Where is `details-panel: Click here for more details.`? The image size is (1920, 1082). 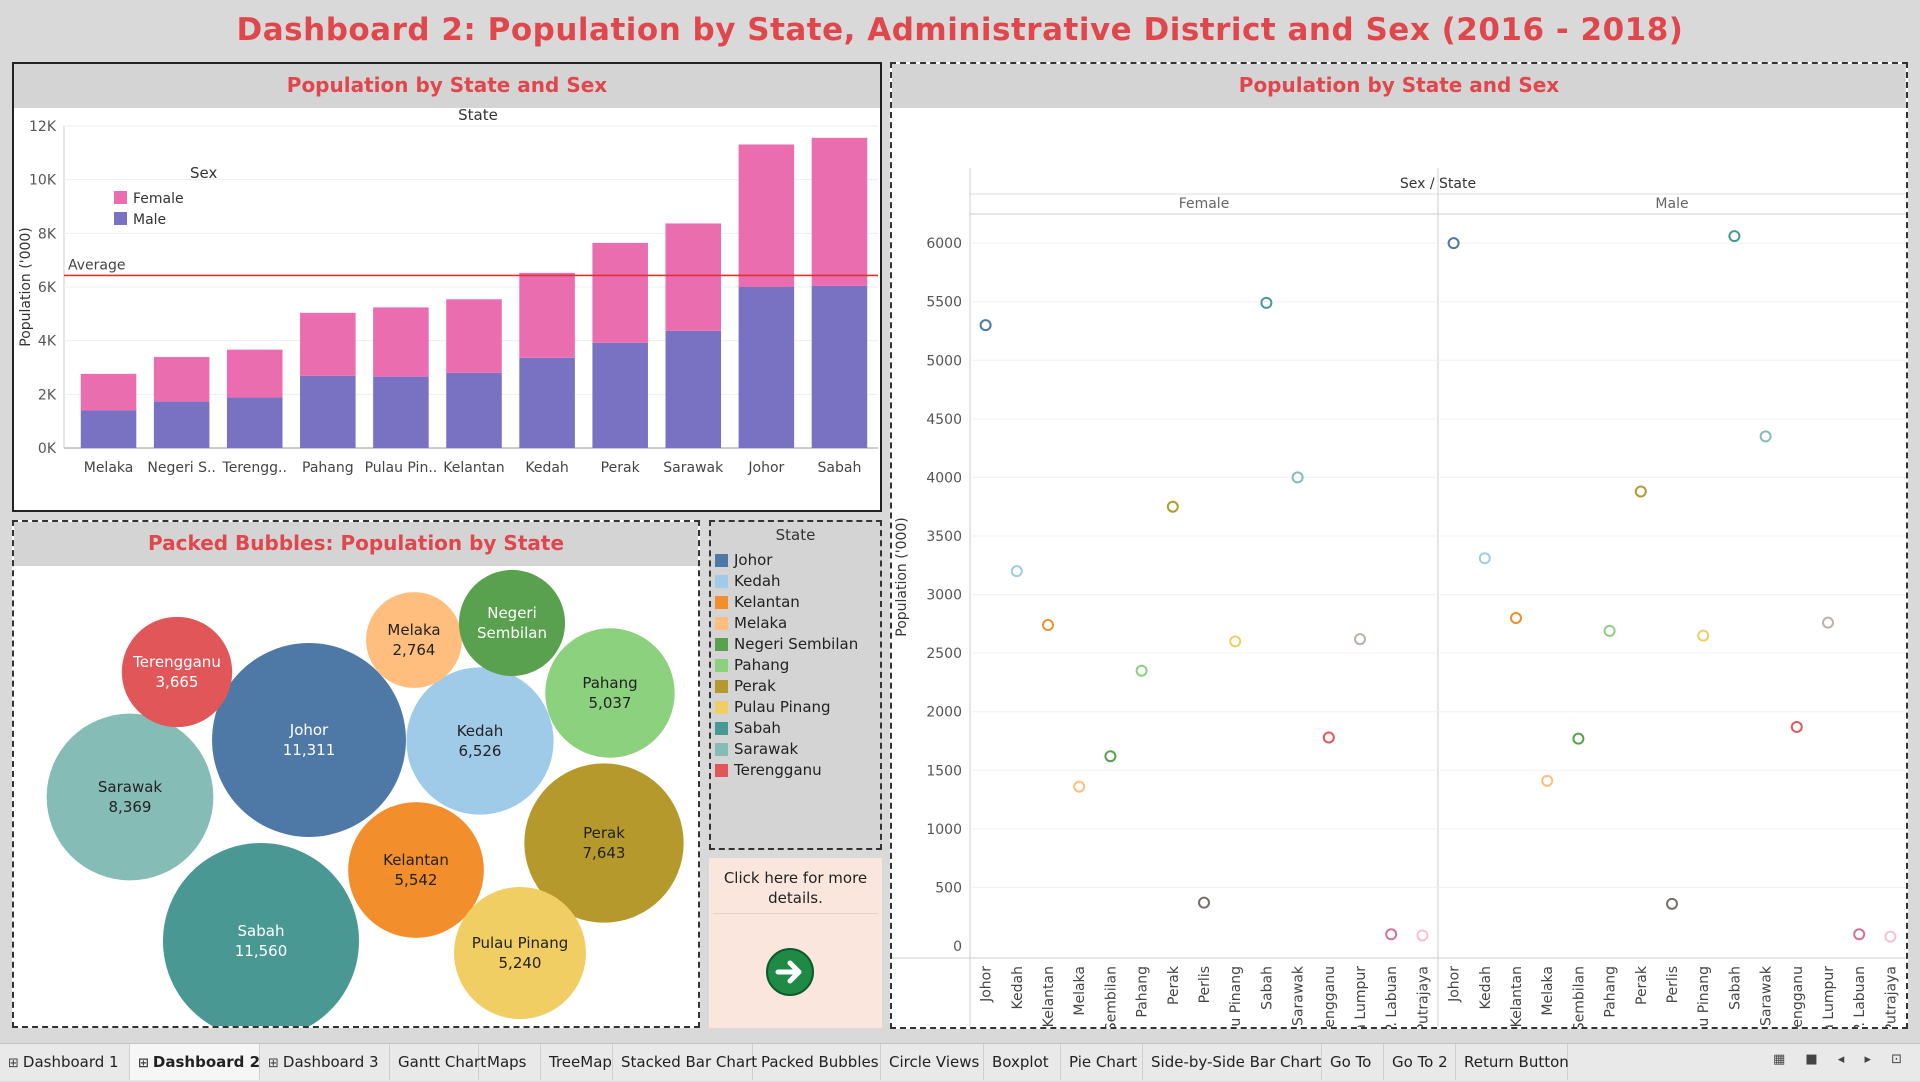
details-panel: Click here for more details. is located at coordinates (795, 943).